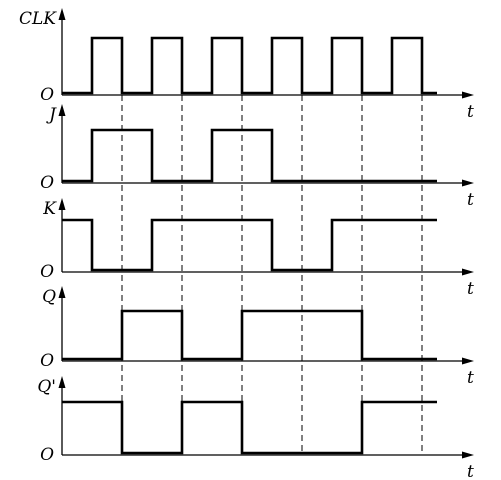  Describe the element at coordinates (249, 155) in the screenshot. I see `waveform-j` at that location.